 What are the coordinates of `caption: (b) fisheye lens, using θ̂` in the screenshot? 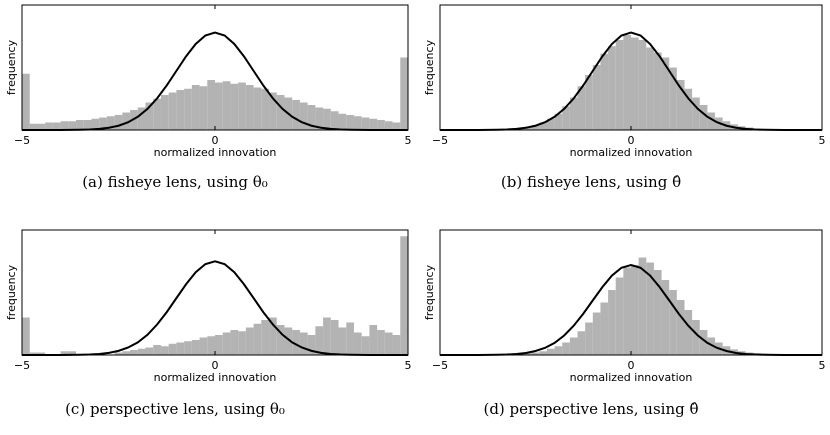 It's located at (591, 182).